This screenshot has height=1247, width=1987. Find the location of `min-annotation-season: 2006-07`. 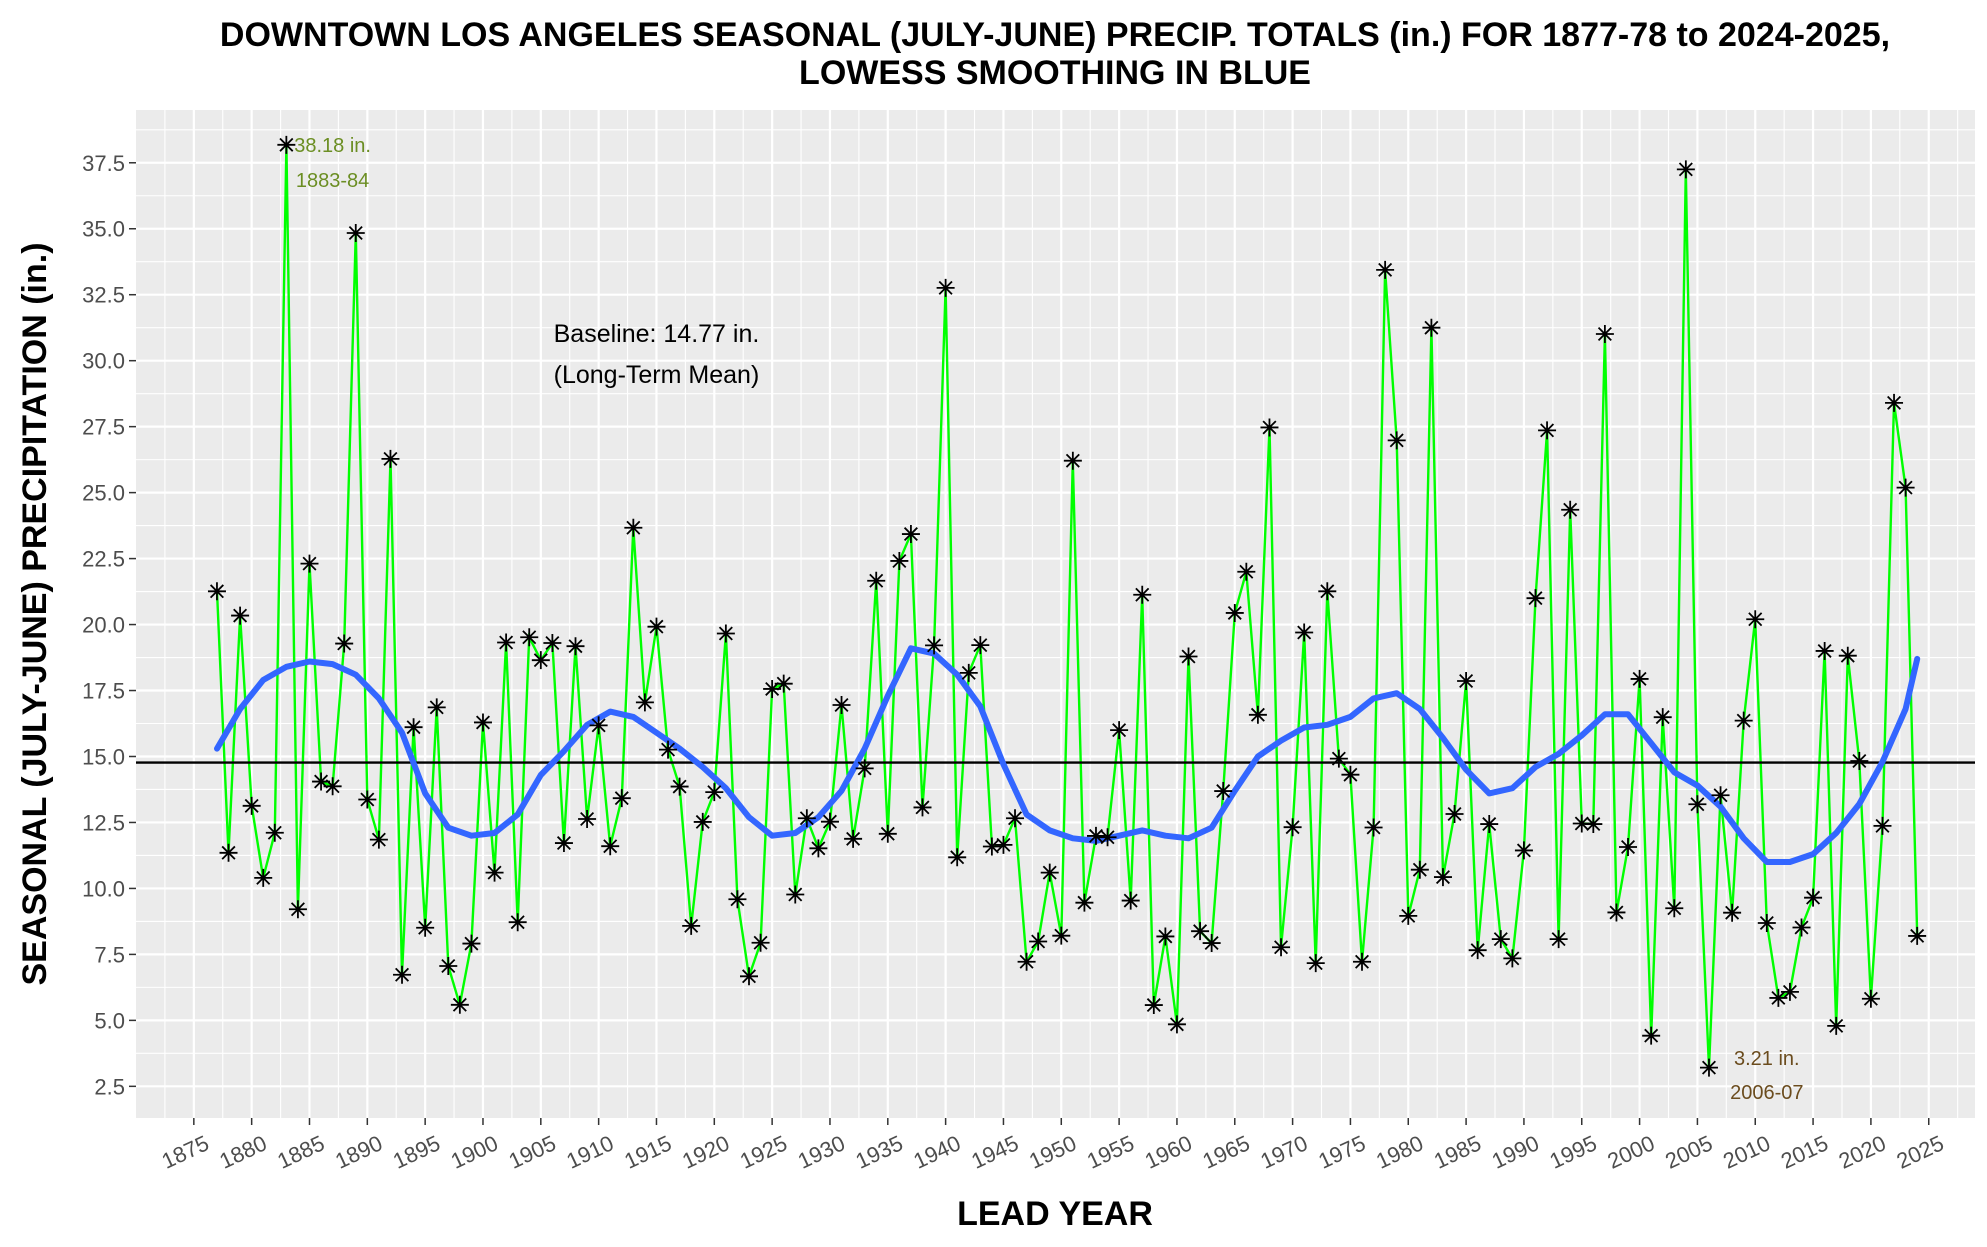

min-annotation-season: 2006-07 is located at coordinates (1766, 1093).